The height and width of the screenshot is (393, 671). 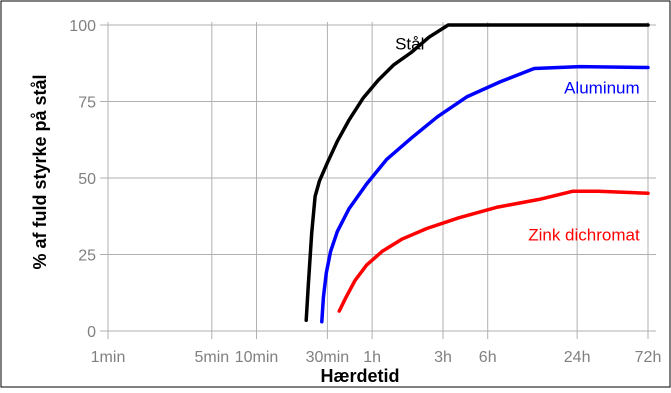 I want to click on x-tick-label-72h: 72h, so click(x=648, y=357).